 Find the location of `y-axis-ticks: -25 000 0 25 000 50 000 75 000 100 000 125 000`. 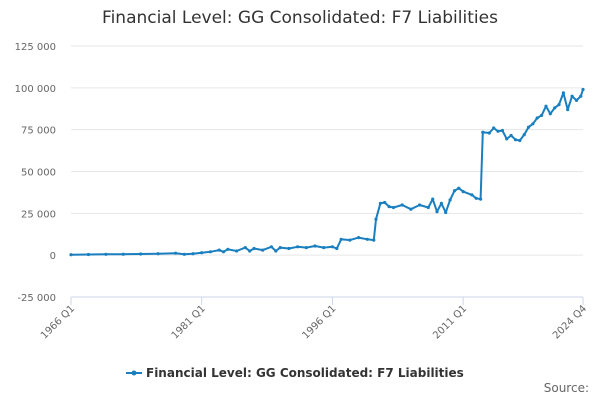

y-axis-ticks: -25 000 0 25 000 50 000 75 000 100 000 125 000 is located at coordinates (35, 173).